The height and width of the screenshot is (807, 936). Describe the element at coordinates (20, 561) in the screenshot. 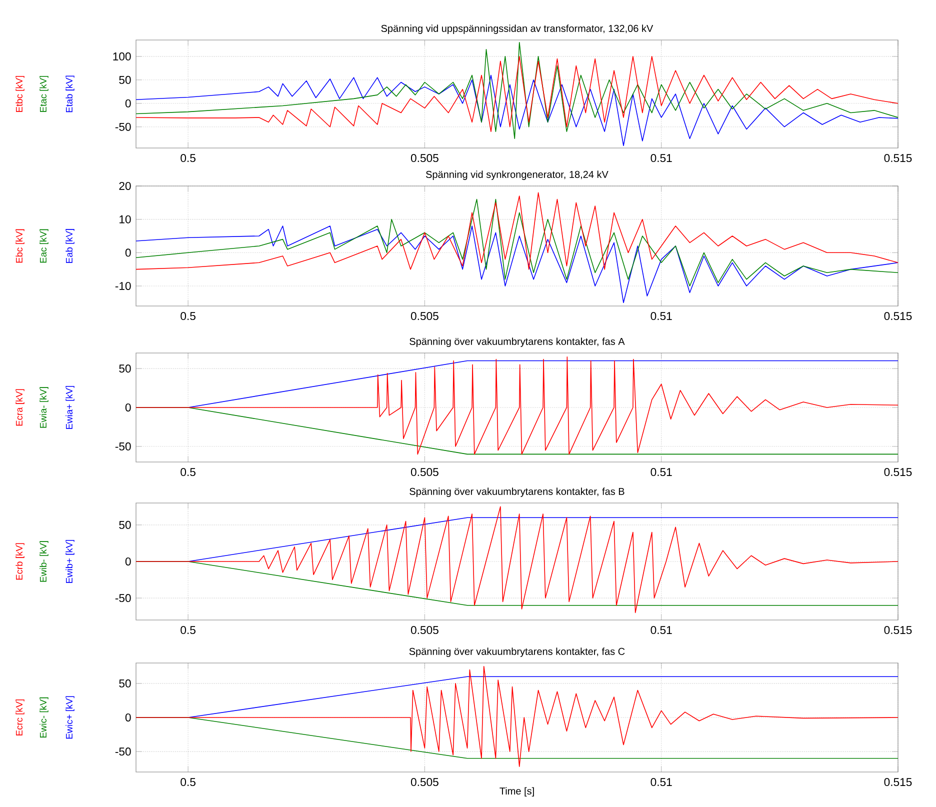

I see `text: Ecrb [kV]` at that location.